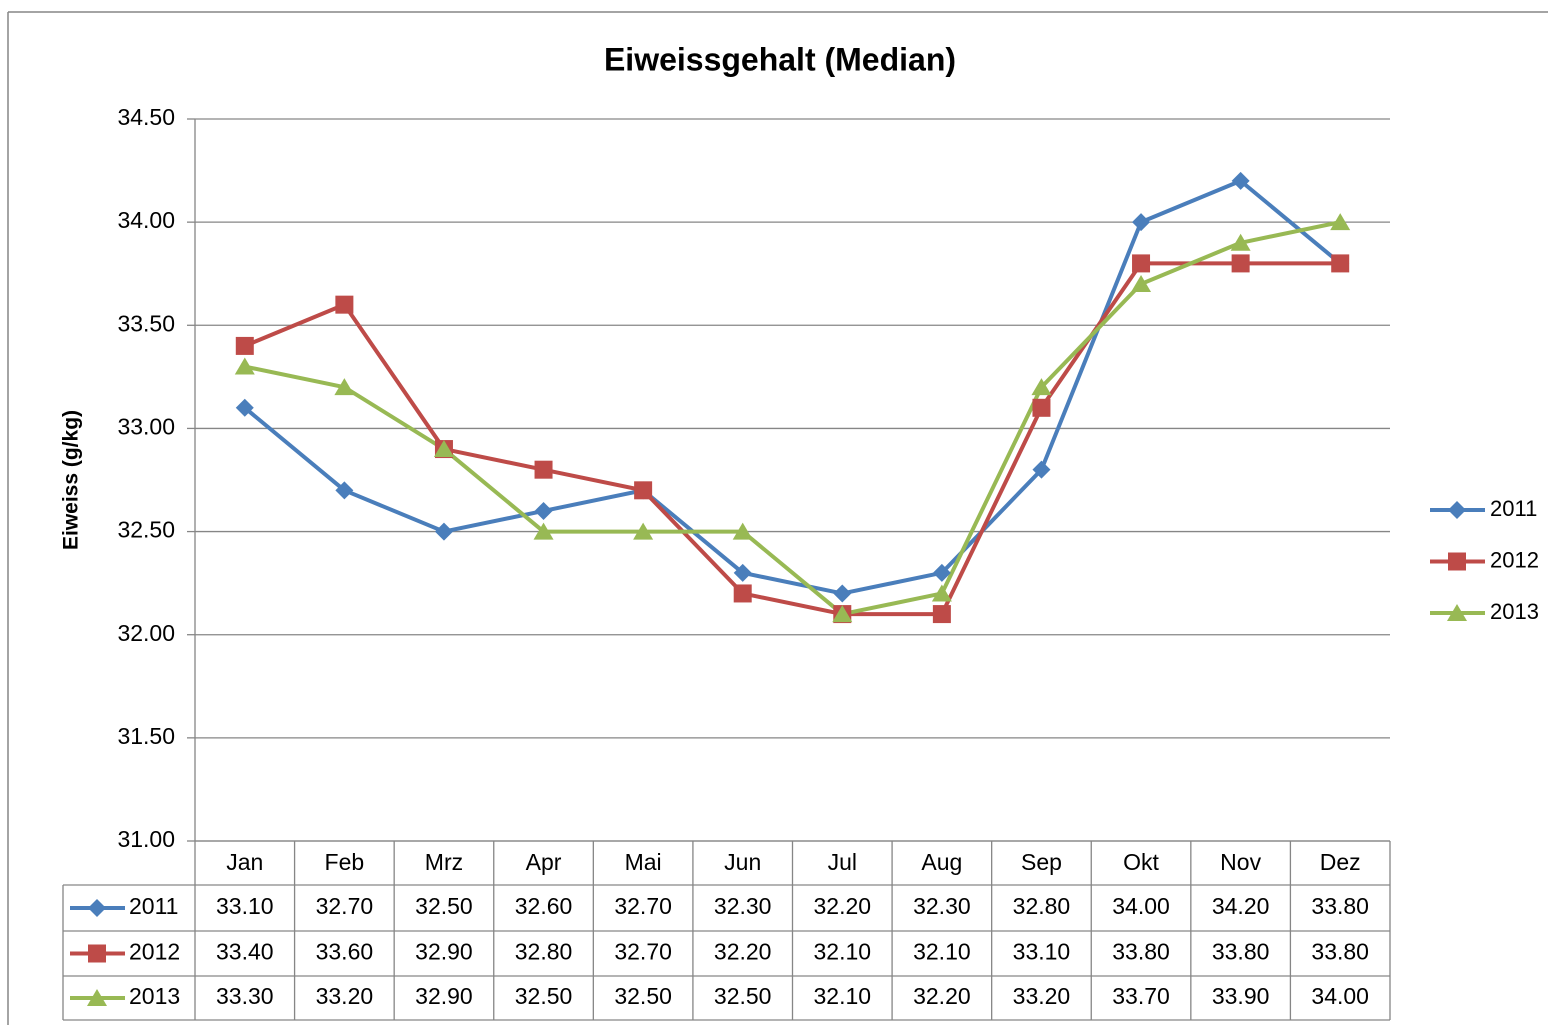  I want to click on x-tick-label: Sep, so click(1041, 862).